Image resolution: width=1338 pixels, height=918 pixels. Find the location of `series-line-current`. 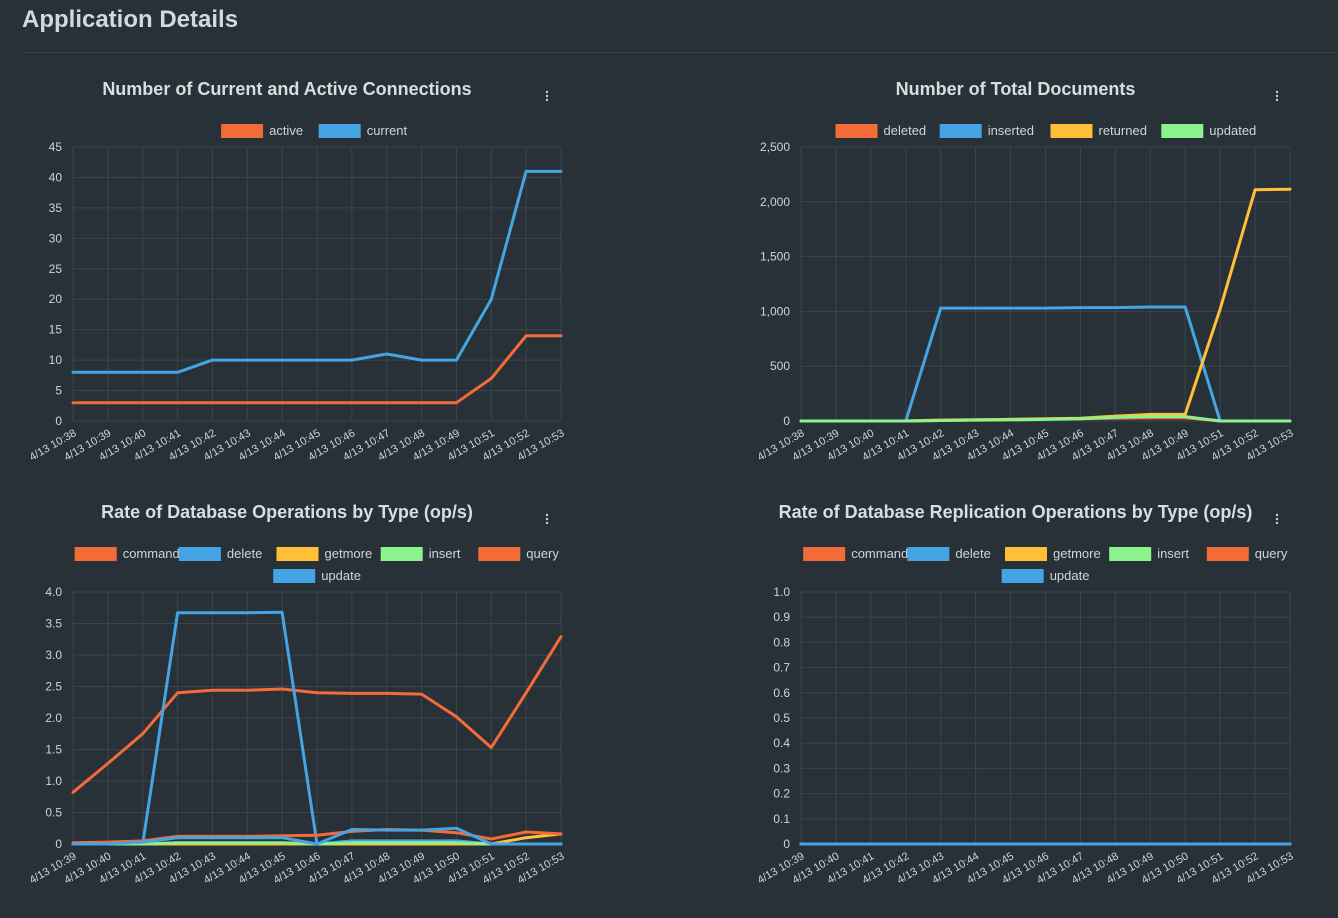

series-line-current is located at coordinates (317, 271).